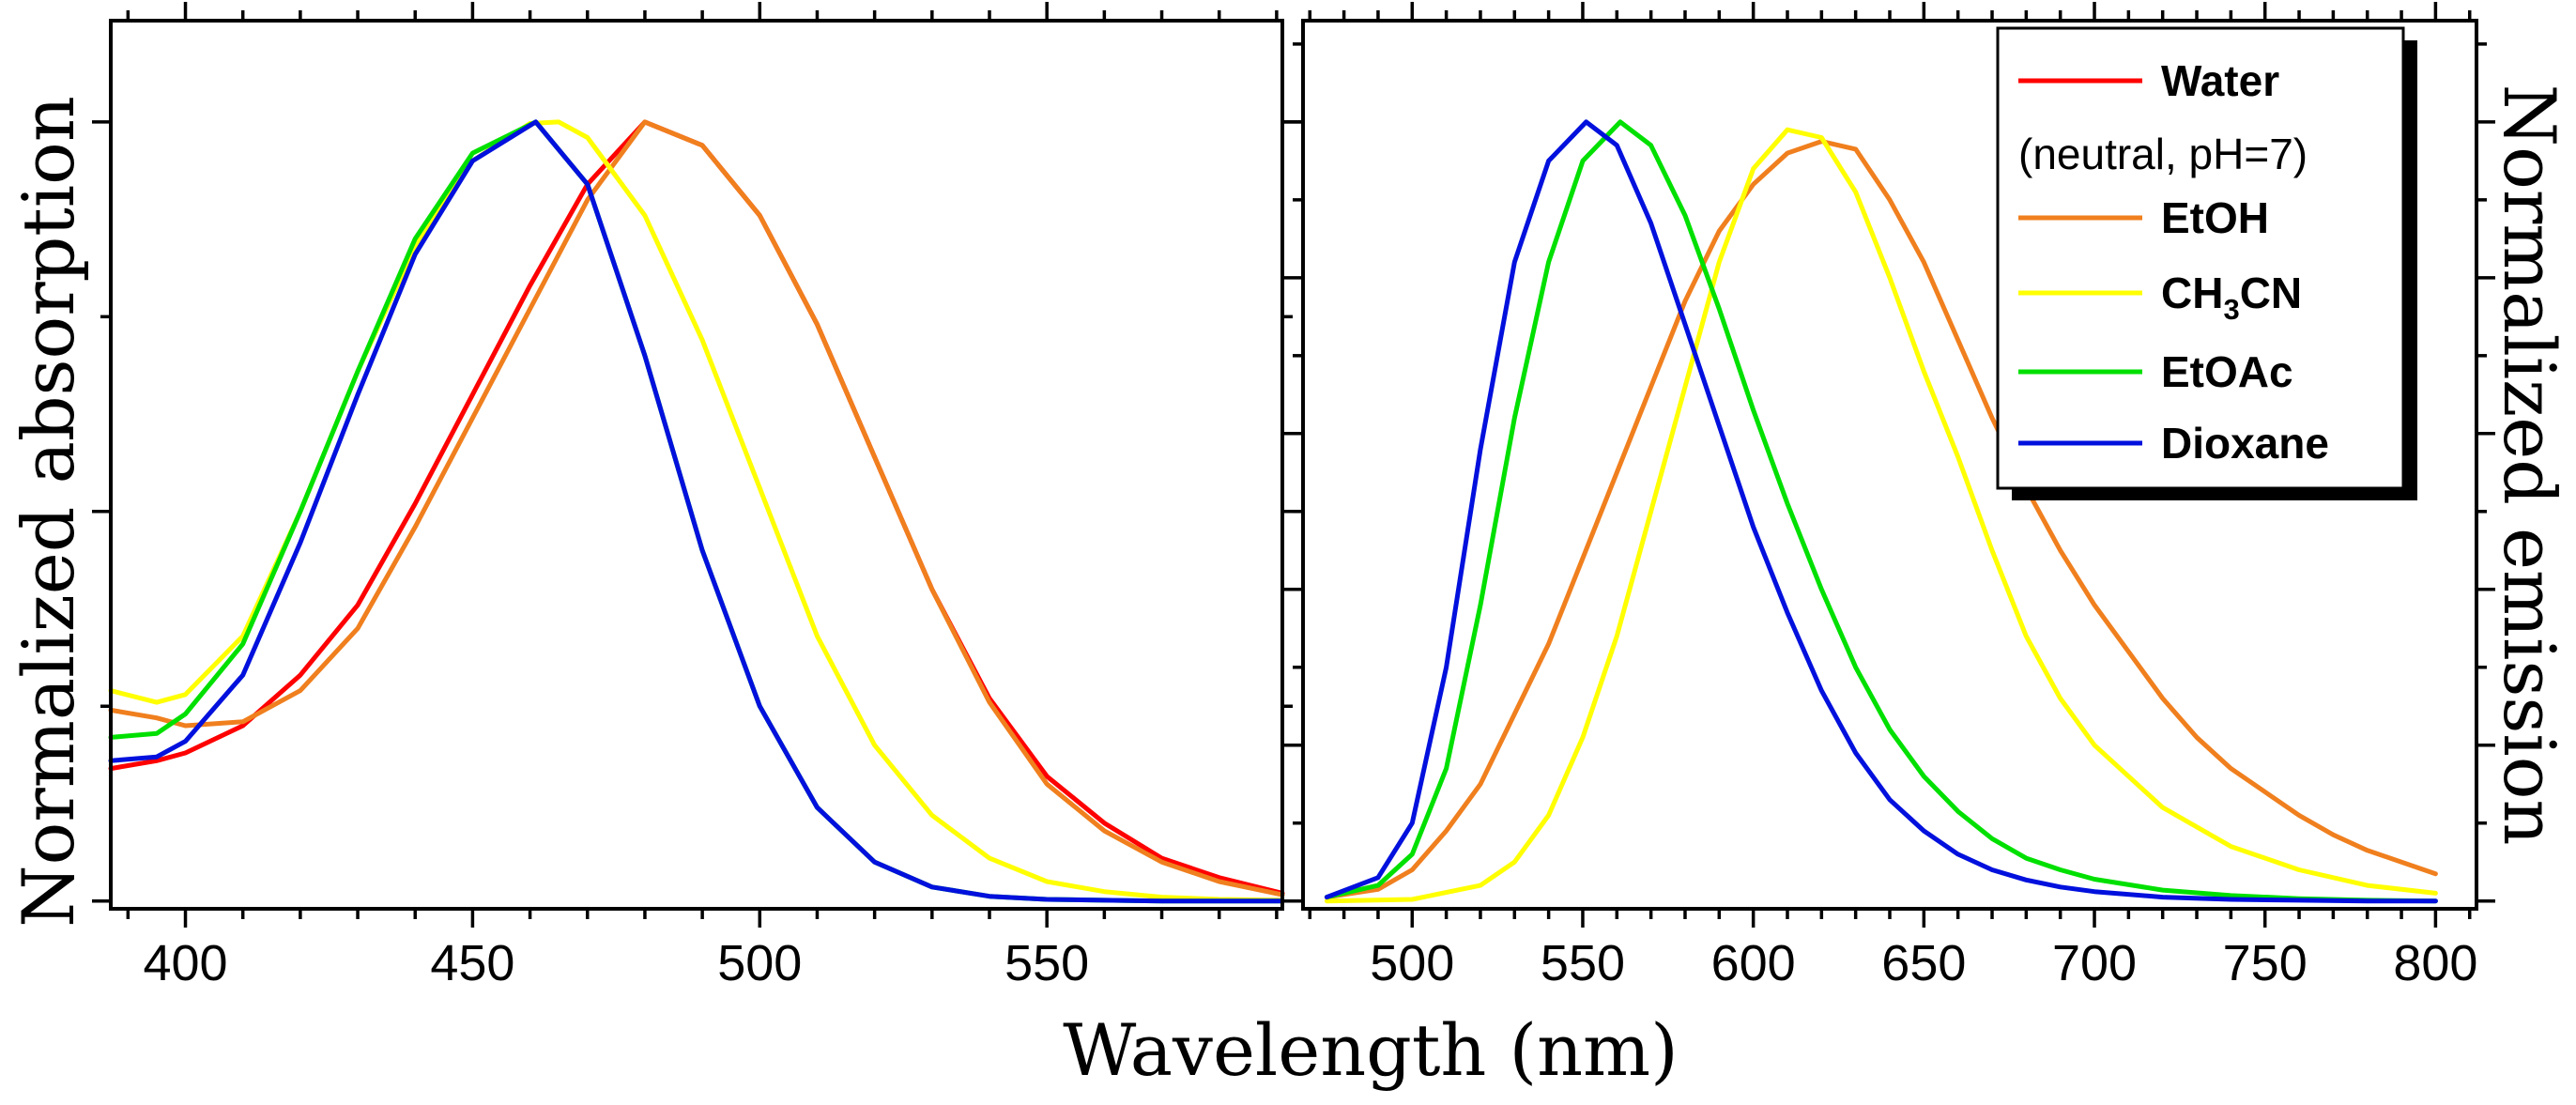 This screenshot has width=2576, height=1105. What do you see at coordinates (2245, 443) in the screenshot?
I see `legend-label-dioxane: Dioxane` at bounding box center [2245, 443].